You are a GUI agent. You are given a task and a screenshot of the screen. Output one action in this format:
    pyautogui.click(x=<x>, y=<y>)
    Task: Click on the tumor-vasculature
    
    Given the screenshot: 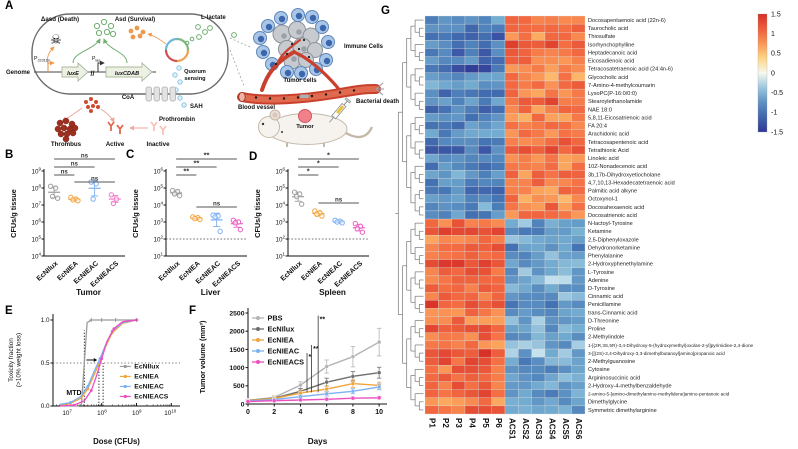 What is the action you would take?
    pyautogui.click(x=300, y=65)
    